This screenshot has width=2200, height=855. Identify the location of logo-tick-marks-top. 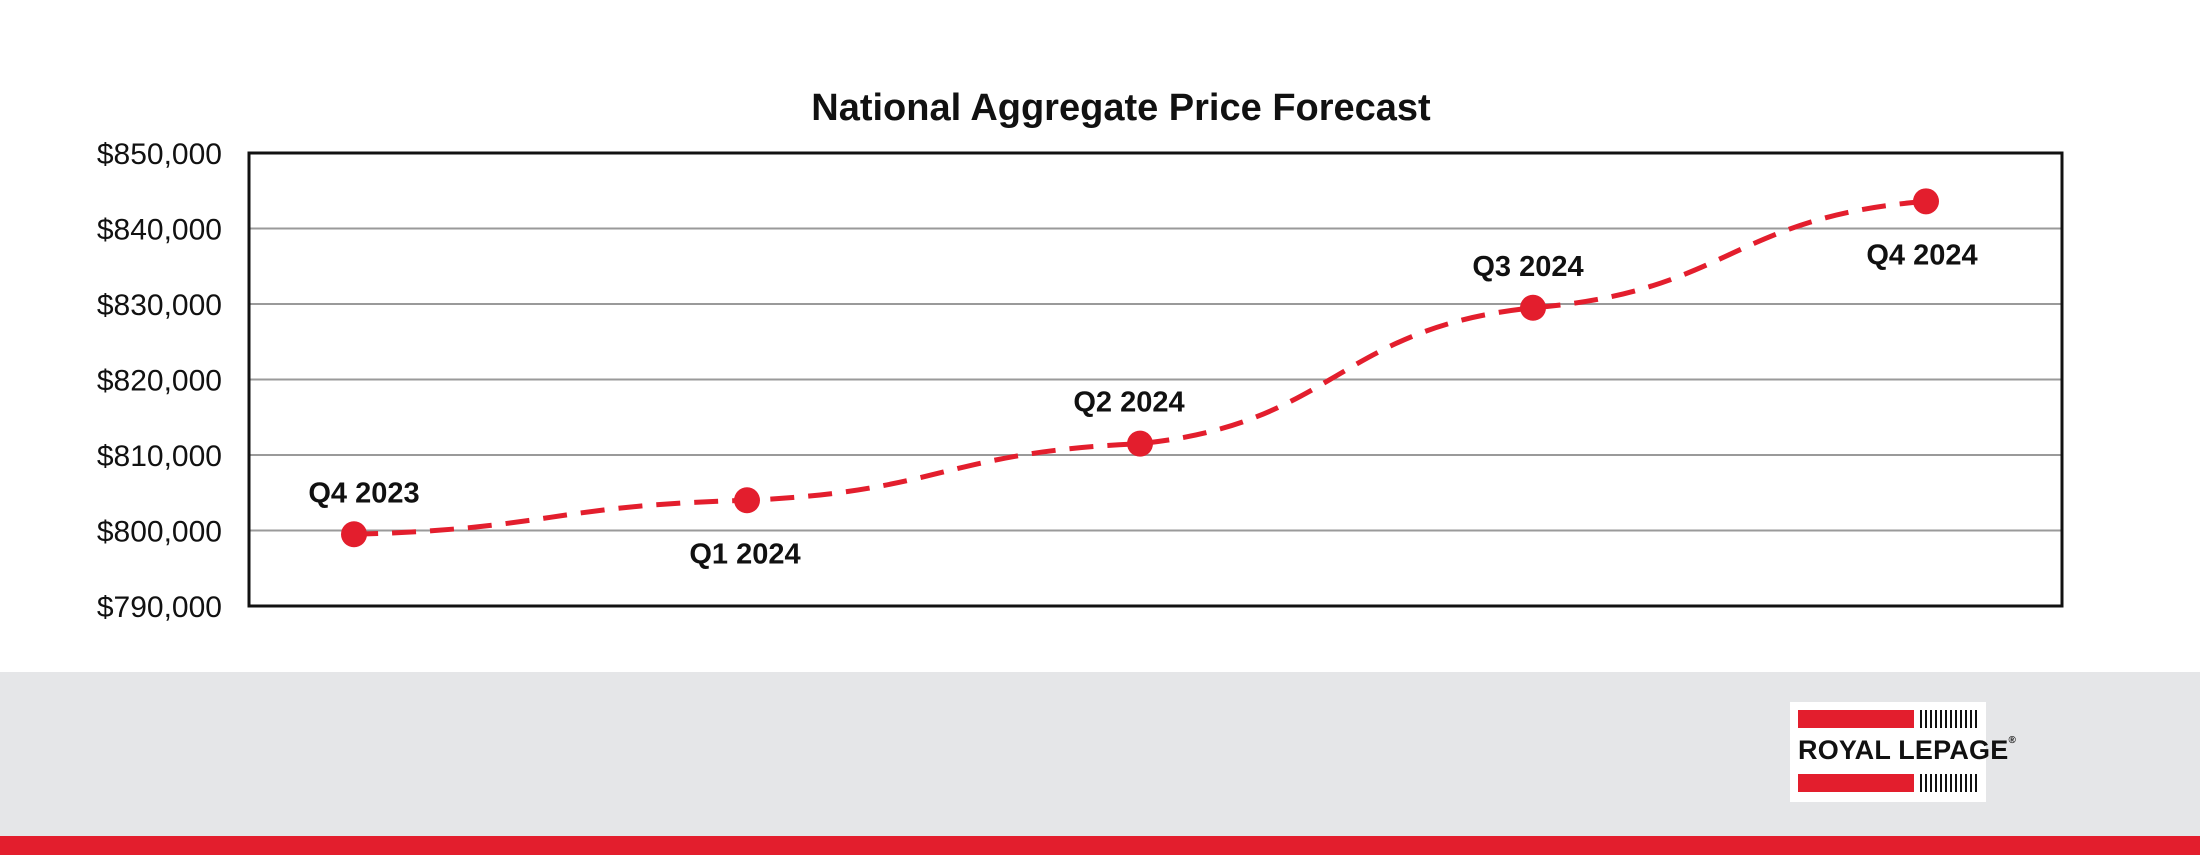
(1949, 719).